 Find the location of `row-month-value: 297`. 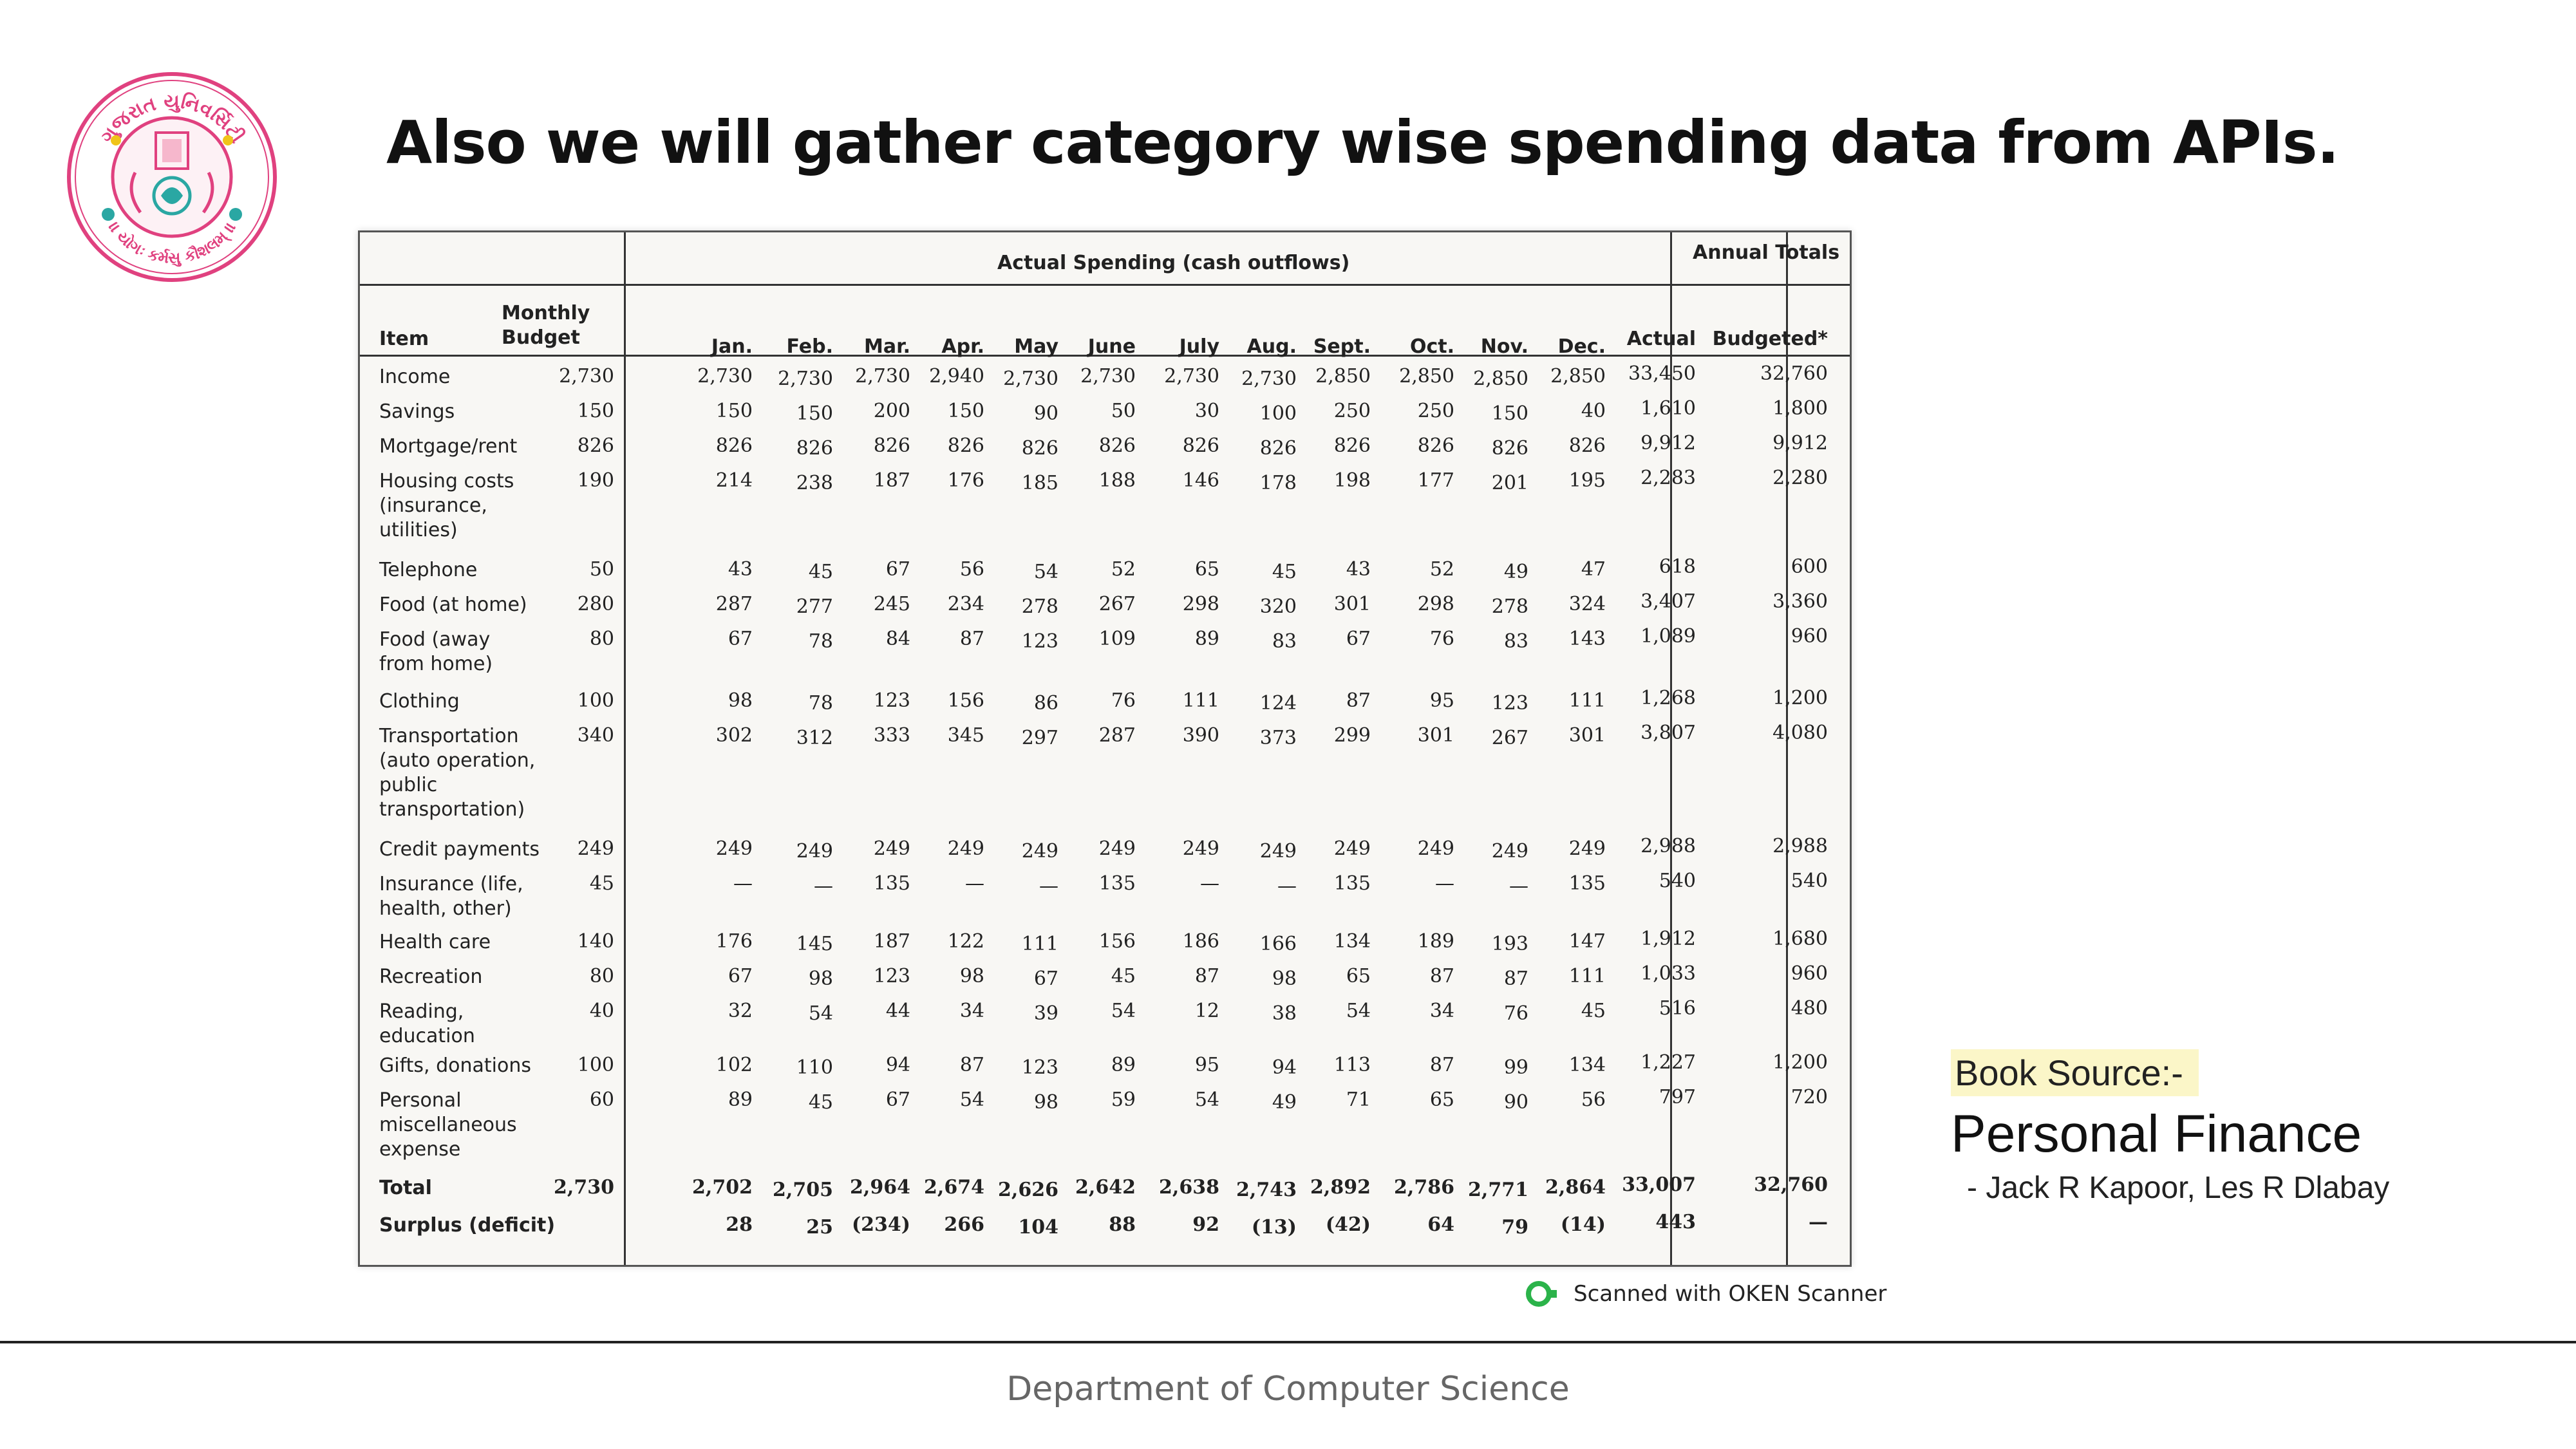

row-month-value: 297 is located at coordinates (1039, 738).